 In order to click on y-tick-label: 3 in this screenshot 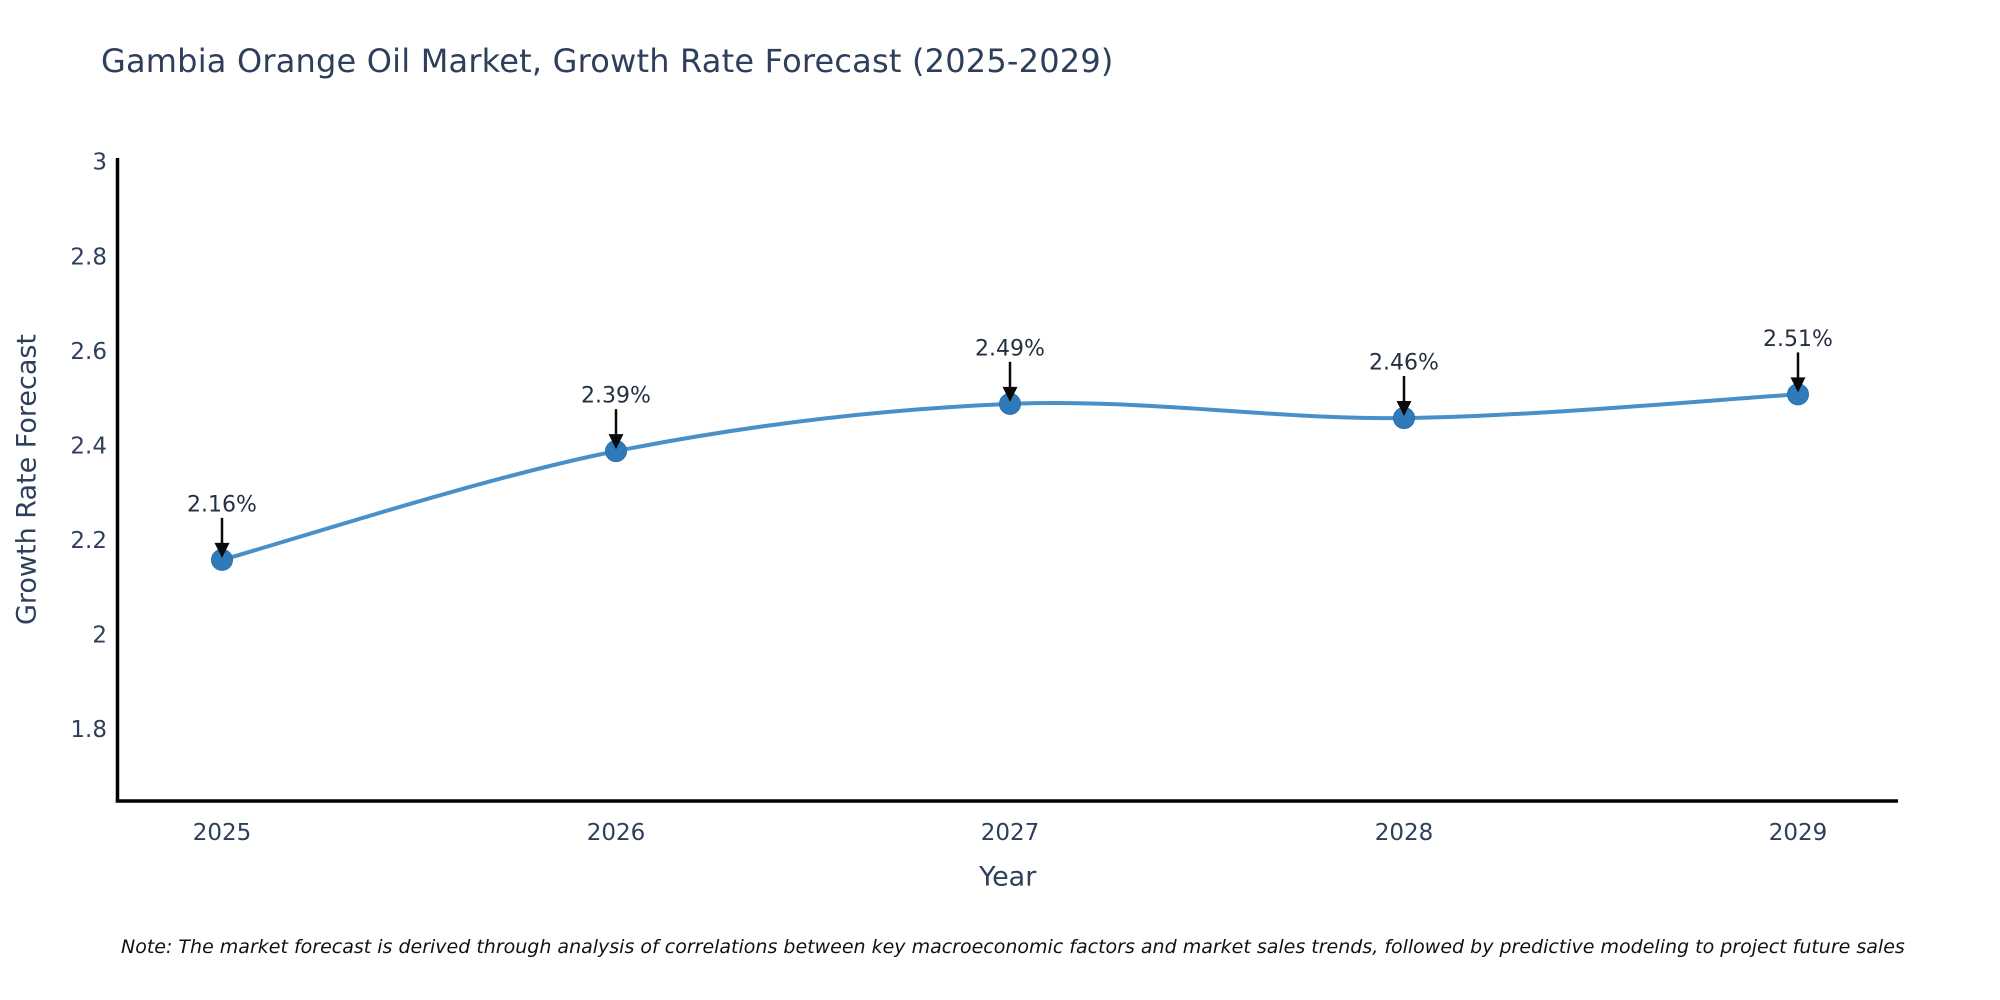, I will do `click(99, 163)`.